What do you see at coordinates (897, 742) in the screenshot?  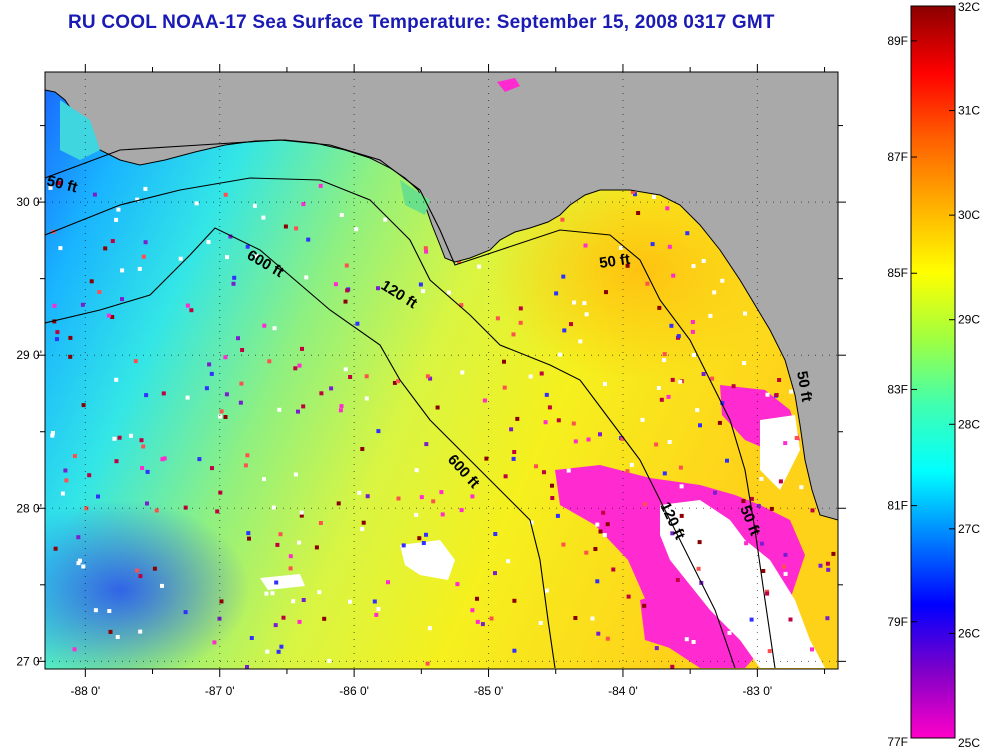 I see `colorbar-label-f: 77F` at bounding box center [897, 742].